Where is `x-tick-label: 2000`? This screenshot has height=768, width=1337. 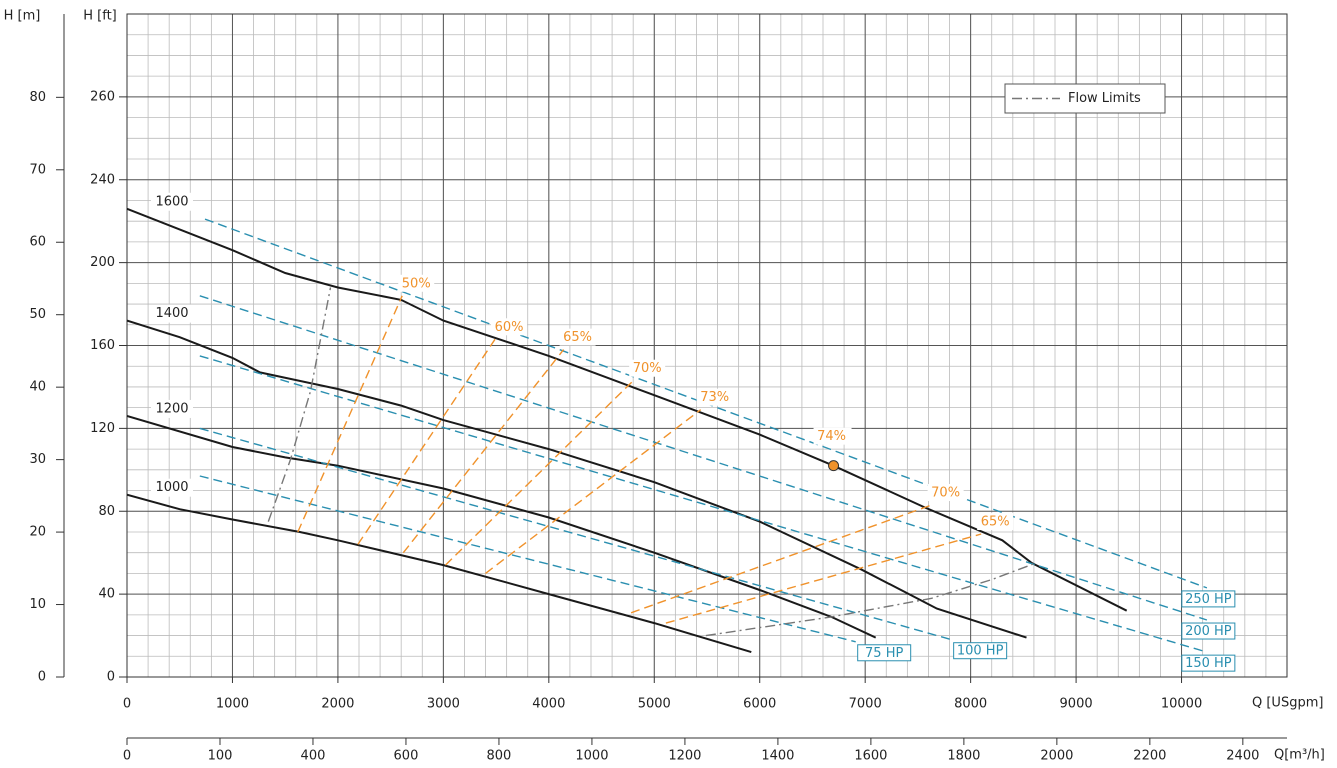 x-tick-label: 2000 is located at coordinates (337, 704).